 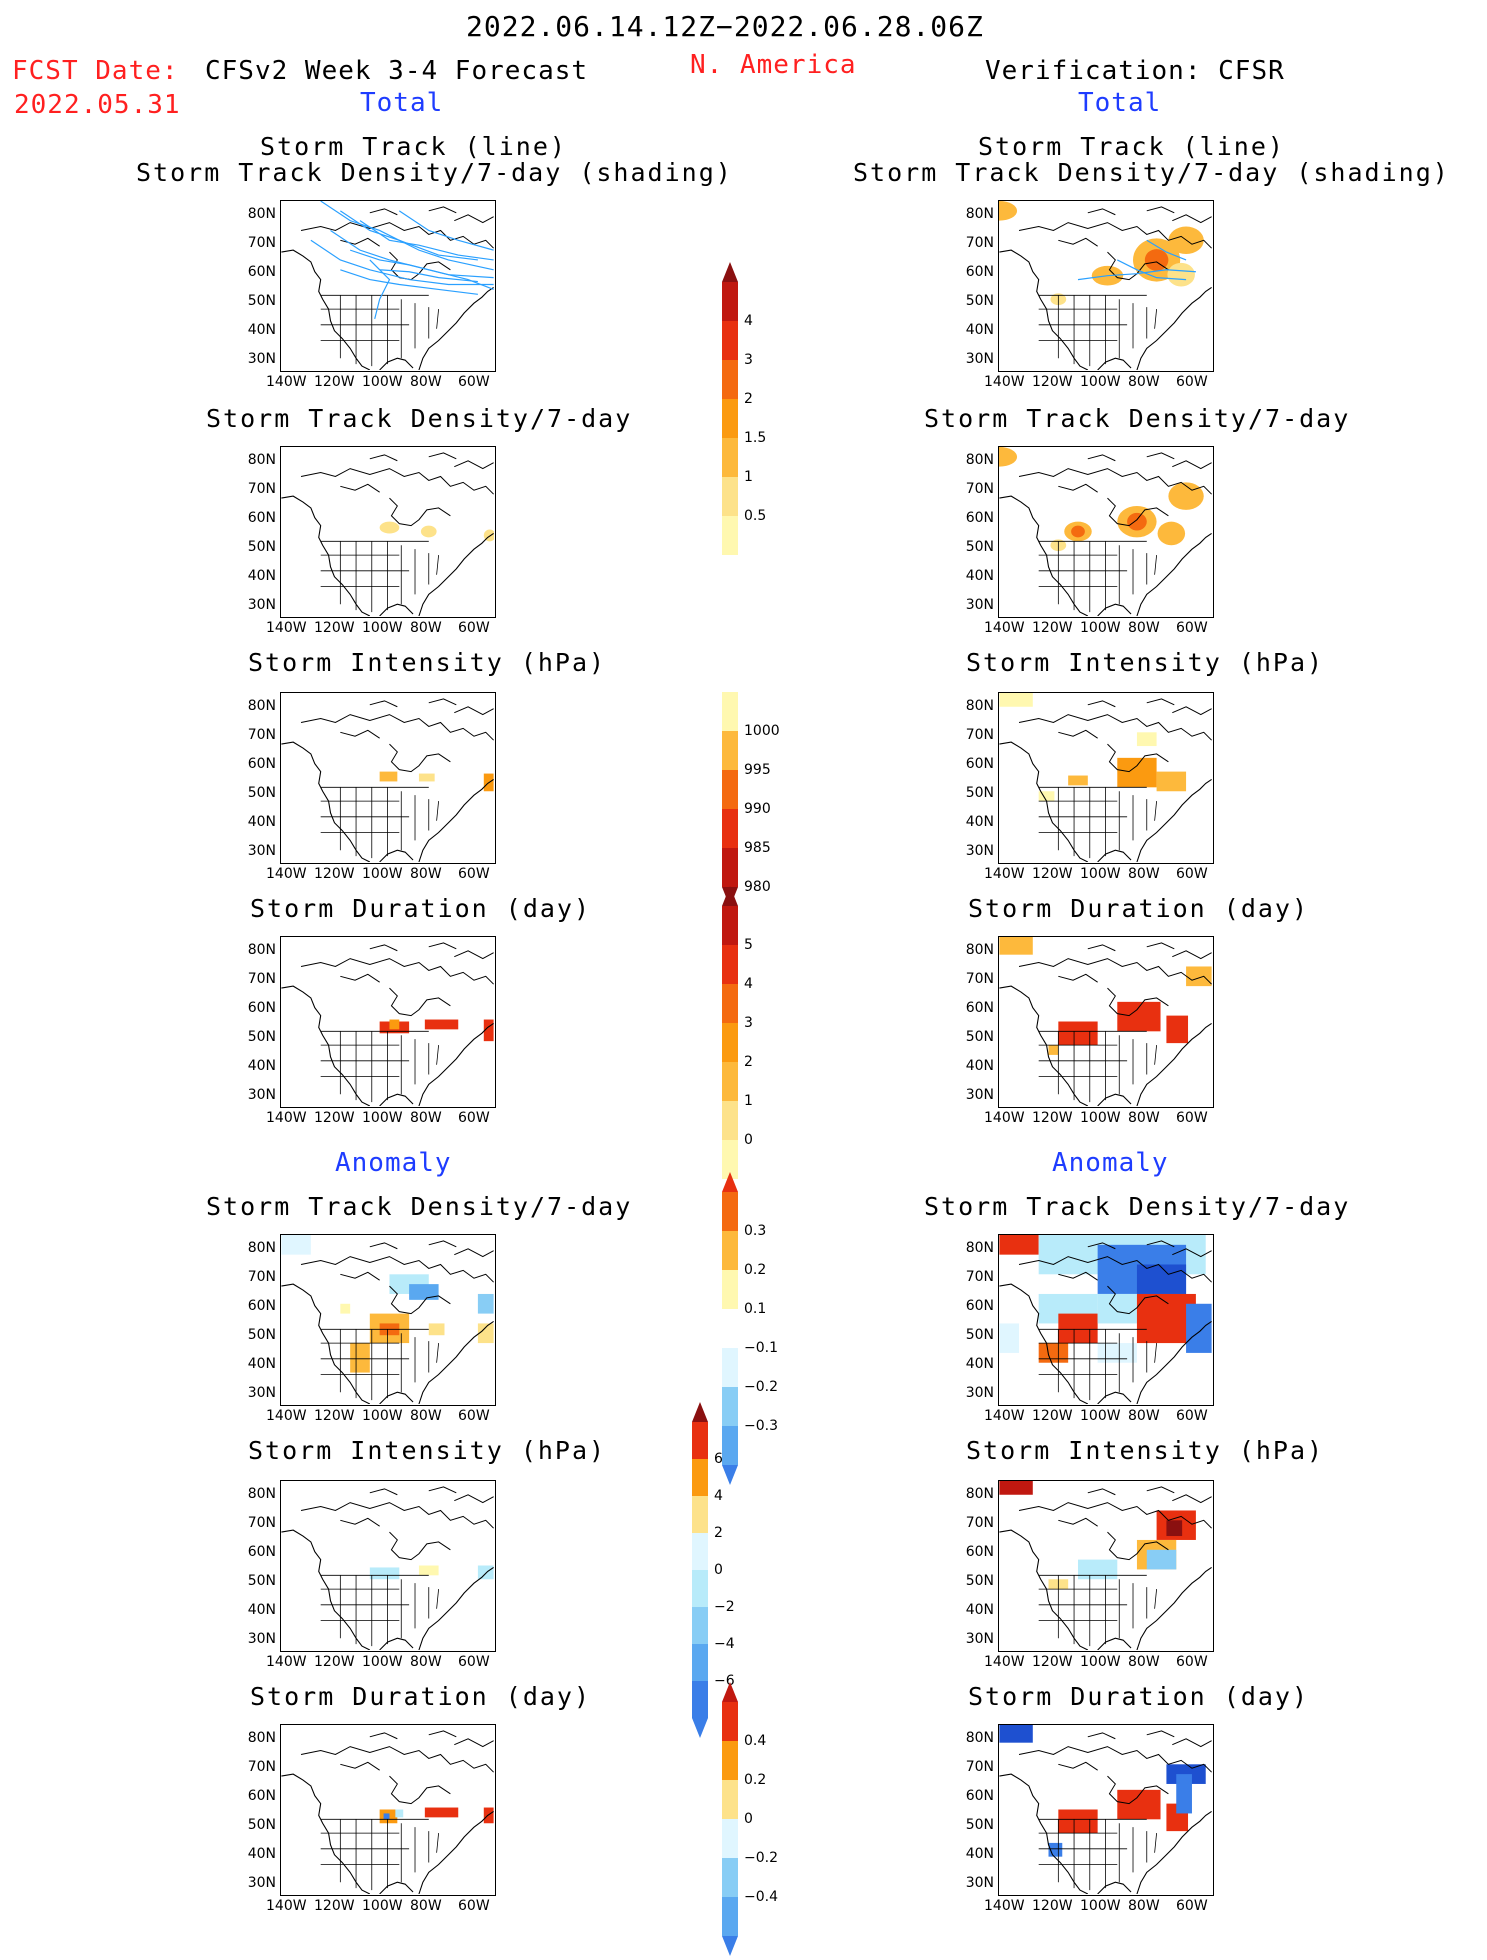 What do you see at coordinates (736, 1044) in the screenshot?
I see `colorbar-duration-total: 5 4 3 2 1 0` at bounding box center [736, 1044].